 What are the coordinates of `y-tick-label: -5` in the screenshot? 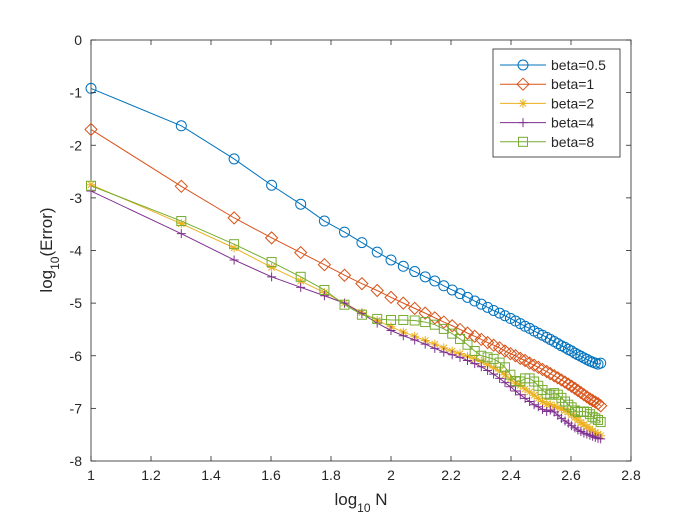 It's located at (76, 303).